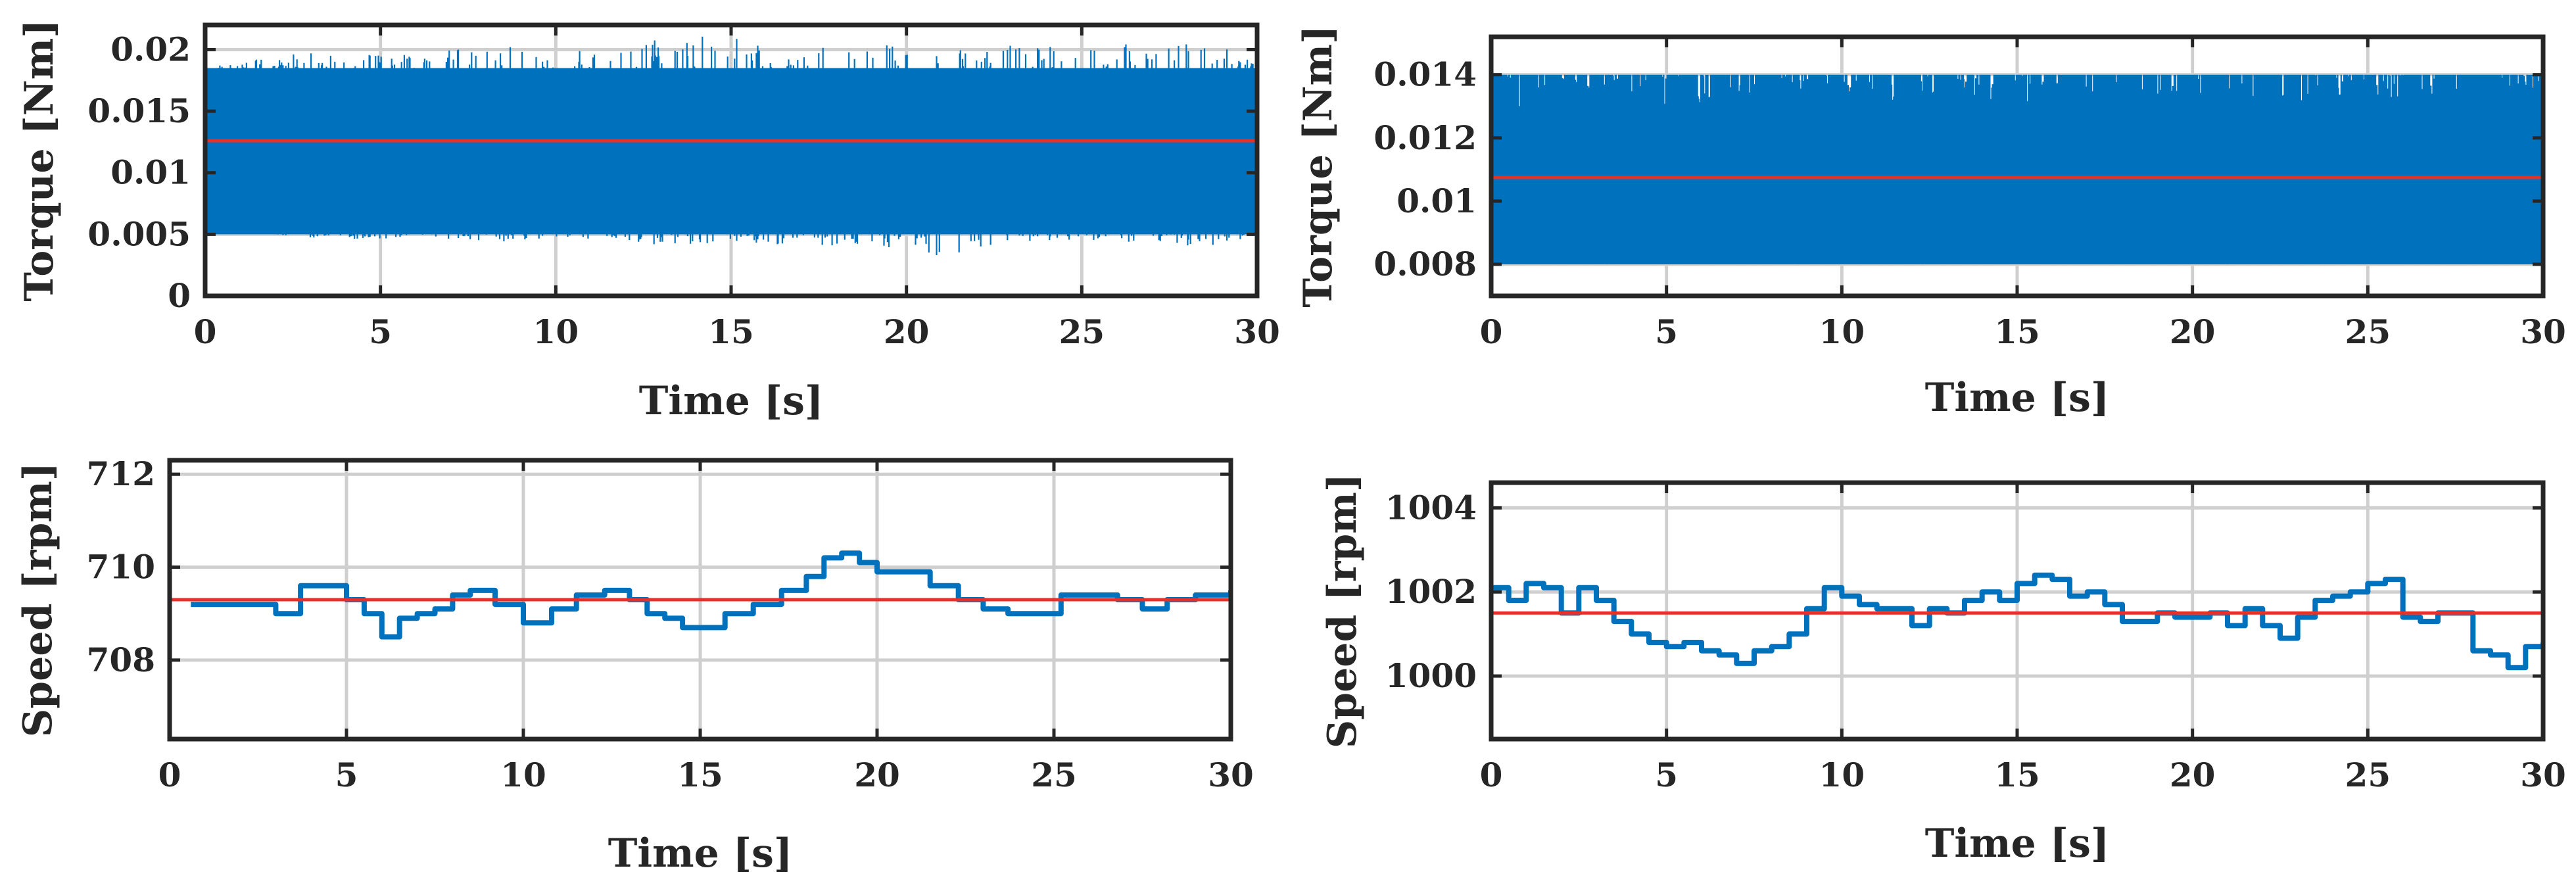  What do you see at coordinates (1431, 507) in the screenshot?
I see `y-tick-label: 1004` at bounding box center [1431, 507].